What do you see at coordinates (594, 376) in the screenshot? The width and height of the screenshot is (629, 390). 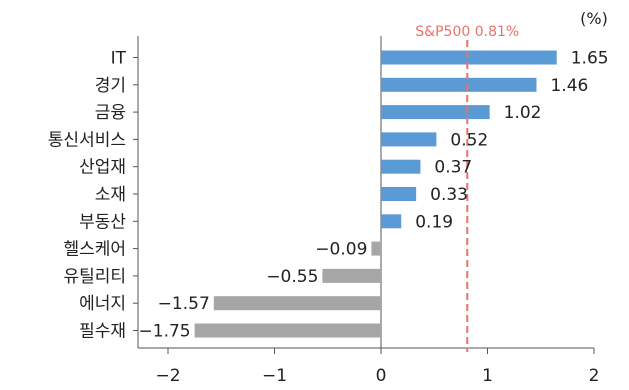 I see `x-tick-label: 2` at bounding box center [594, 376].